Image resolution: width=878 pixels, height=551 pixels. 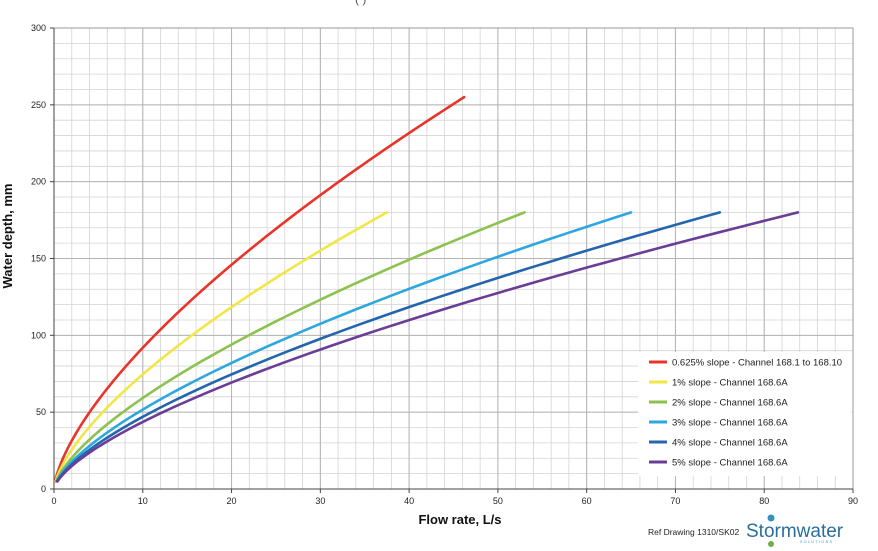 I want to click on y-tick-label: 150, so click(x=38, y=259).